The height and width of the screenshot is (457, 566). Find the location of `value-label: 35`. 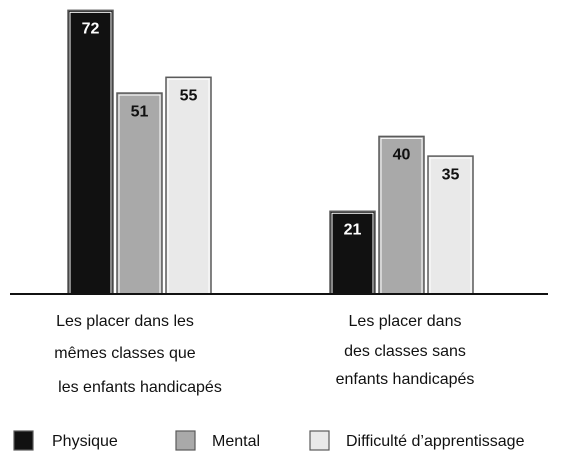

value-label: 35 is located at coordinates (451, 174).